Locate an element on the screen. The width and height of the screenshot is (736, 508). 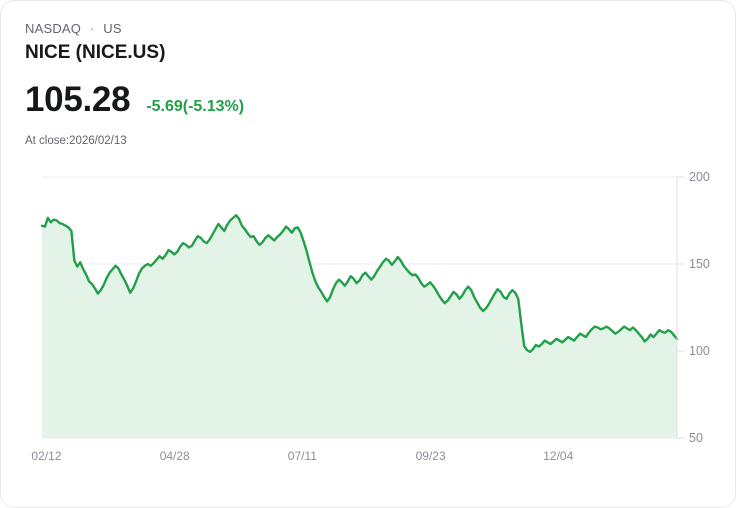
x-axis-tick-label: 07/11 is located at coordinates (302, 456).